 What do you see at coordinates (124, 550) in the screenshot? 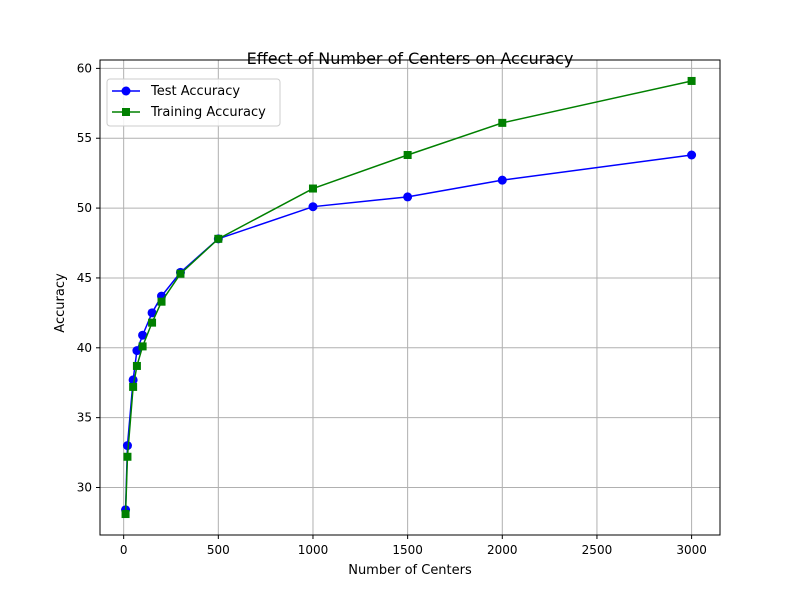
I see `x-tick-label: 0` at bounding box center [124, 550].